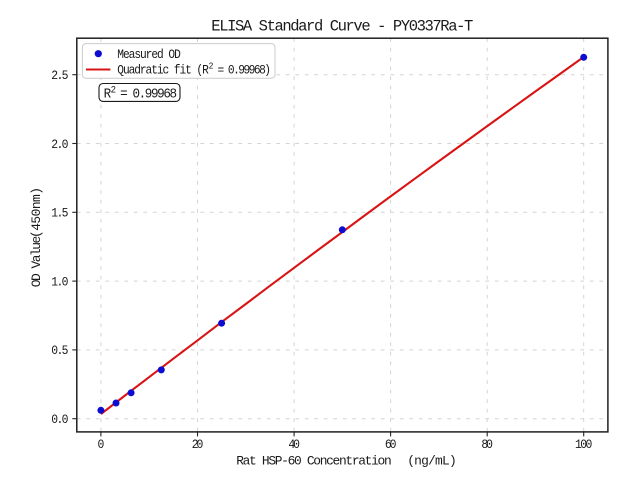  Describe the element at coordinates (149, 54) in the screenshot. I see `svg-text: Measured OD` at that location.